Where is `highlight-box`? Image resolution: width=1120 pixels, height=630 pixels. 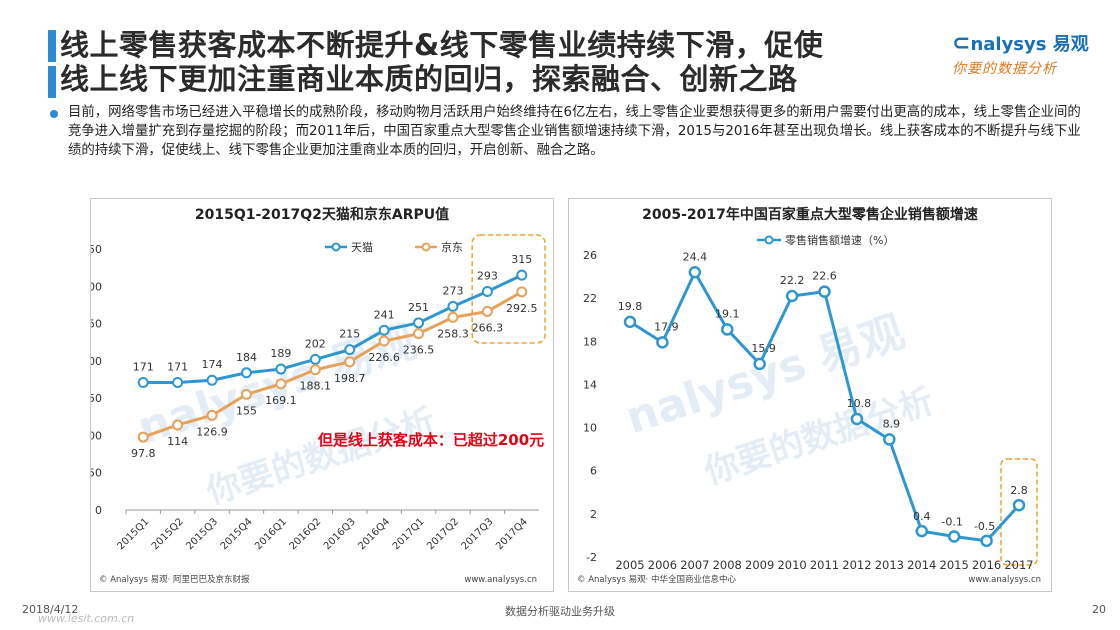
highlight-box is located at coordinates (1019, 512).